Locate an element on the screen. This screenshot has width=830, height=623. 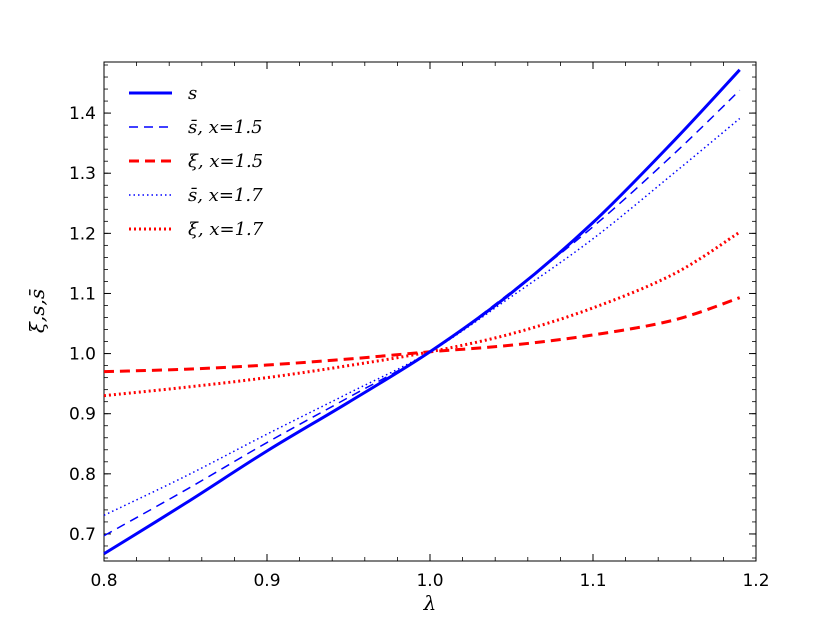
legend-label: s̄, x=1.5 is located at coordinates (225, 127).